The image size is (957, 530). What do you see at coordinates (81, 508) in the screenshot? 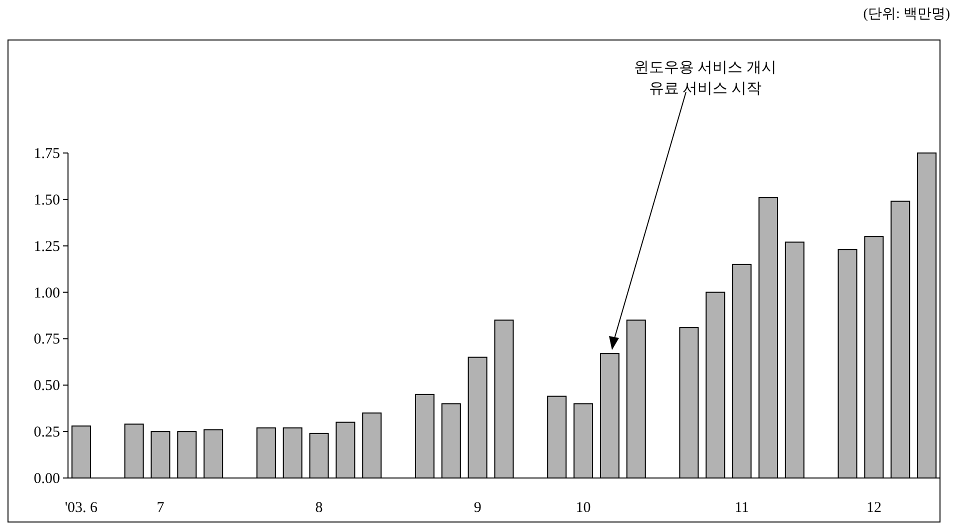
I see `x-tick-label: '03. 6` at bounding box center [81, 508].